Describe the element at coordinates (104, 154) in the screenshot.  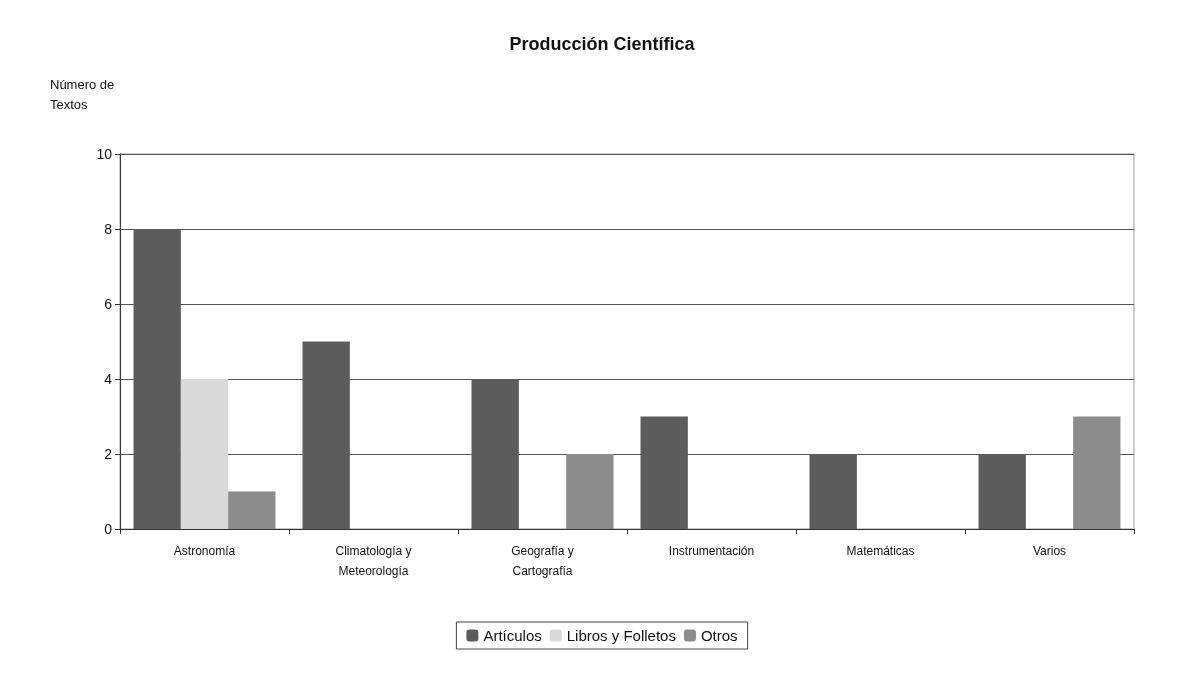
I see `y-tick-label: 10` at that location.